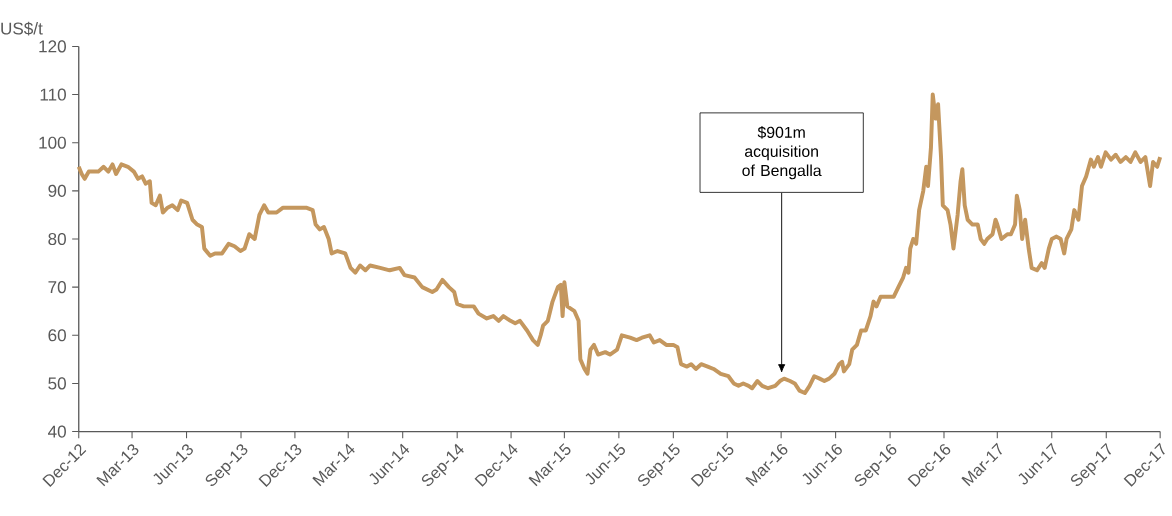 The height and width of the screenshot is (516, 1172). Describe the element at coordinates (22, 28) in the screenshot. I see `y-axis-title: US$/t` at that location.